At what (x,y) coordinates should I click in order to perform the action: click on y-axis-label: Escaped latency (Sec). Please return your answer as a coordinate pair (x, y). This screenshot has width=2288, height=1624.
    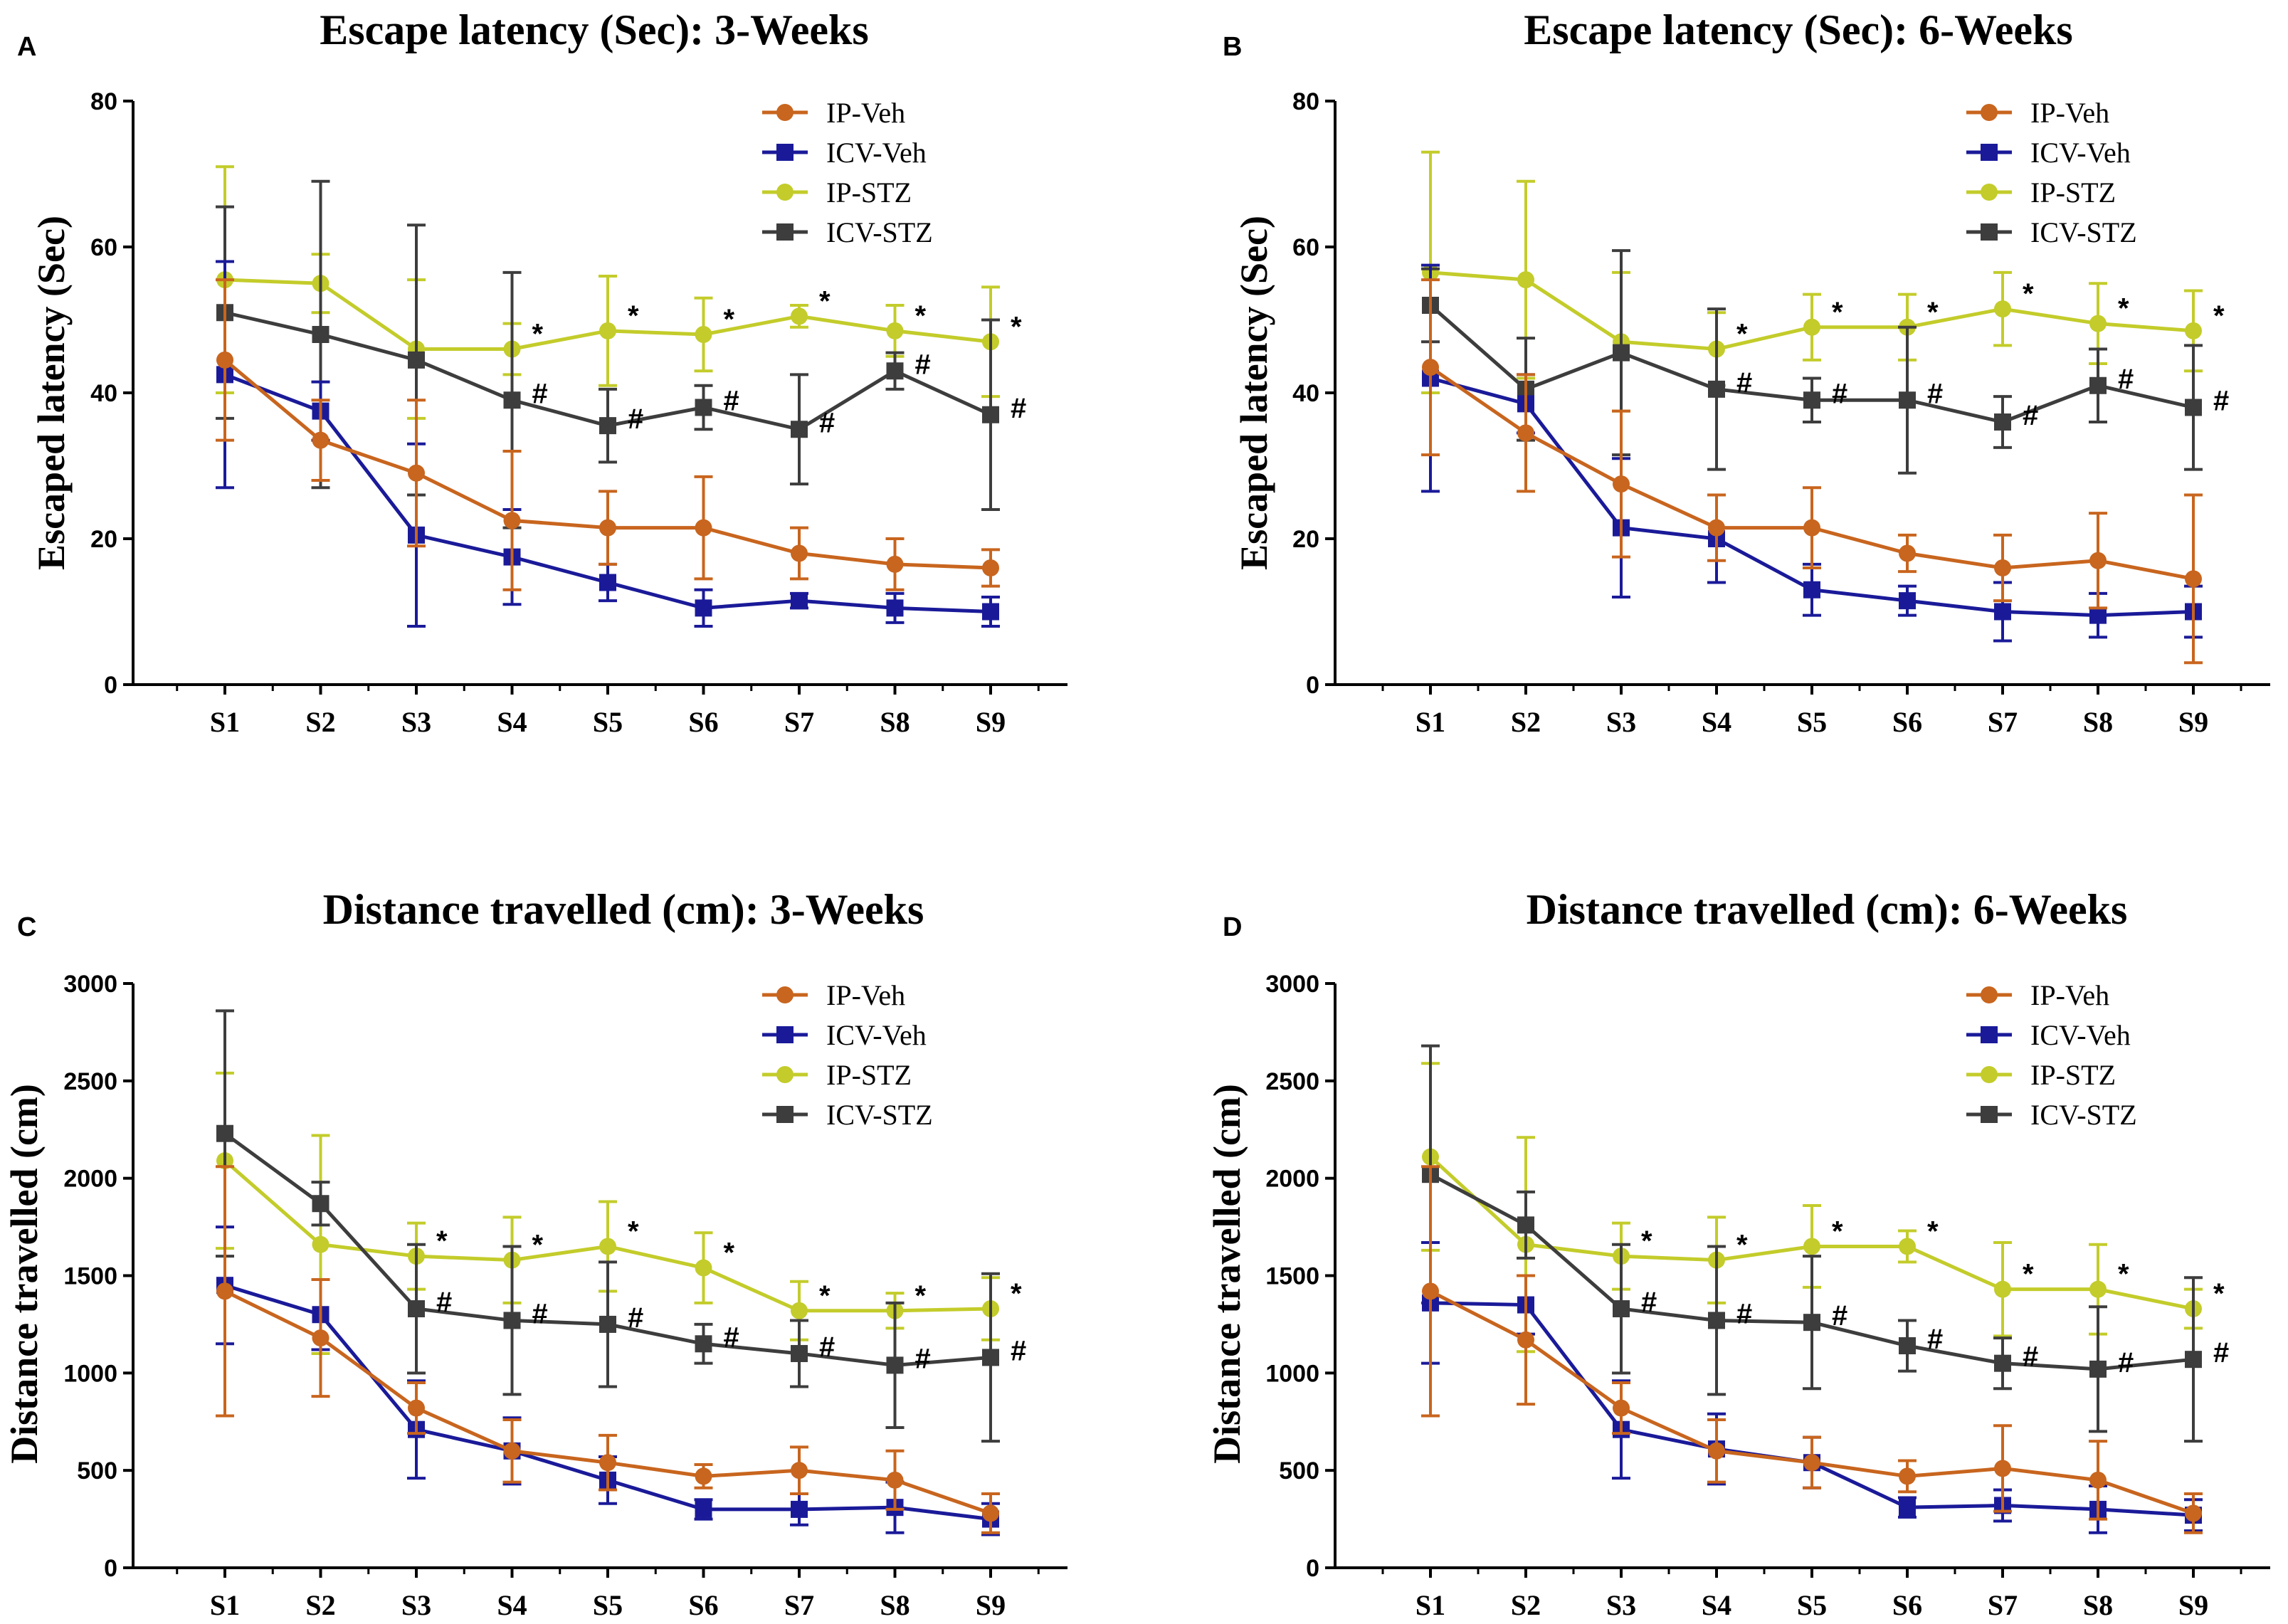
    Looking at the image, I should click on (51, 393).